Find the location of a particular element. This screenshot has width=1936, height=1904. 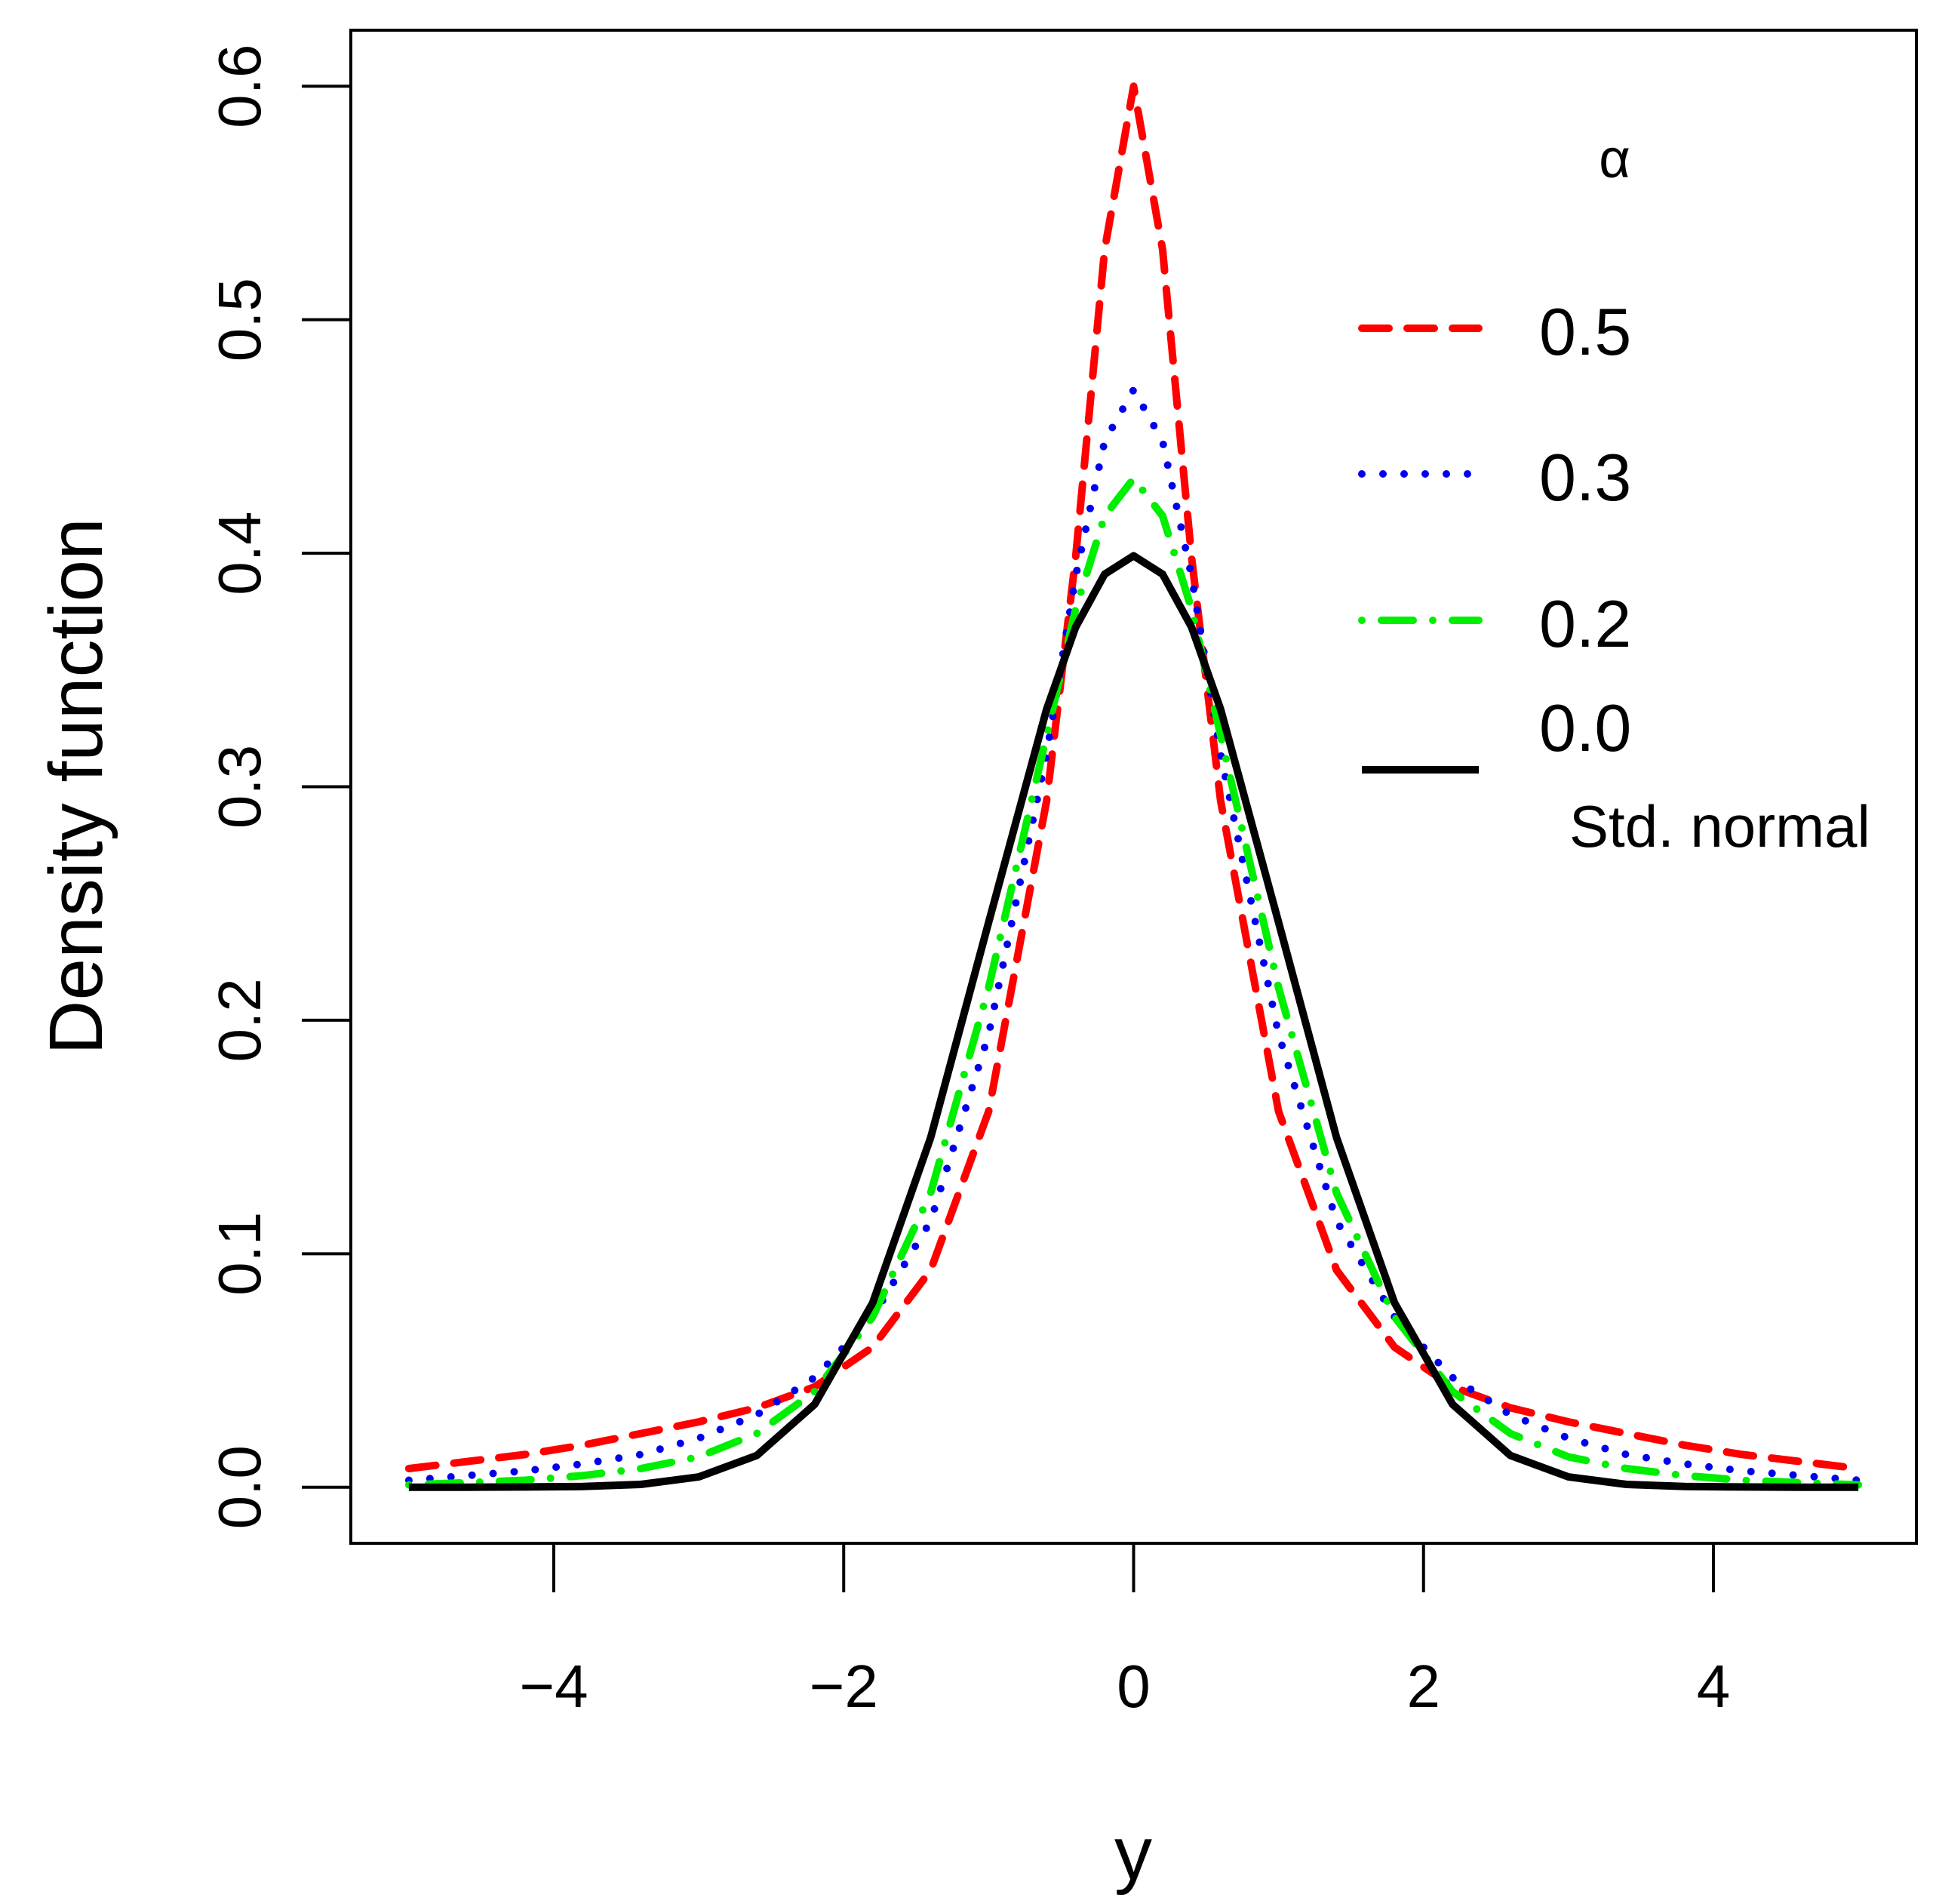

x-tick-label: −2 is located at coordinates (844, 1686).